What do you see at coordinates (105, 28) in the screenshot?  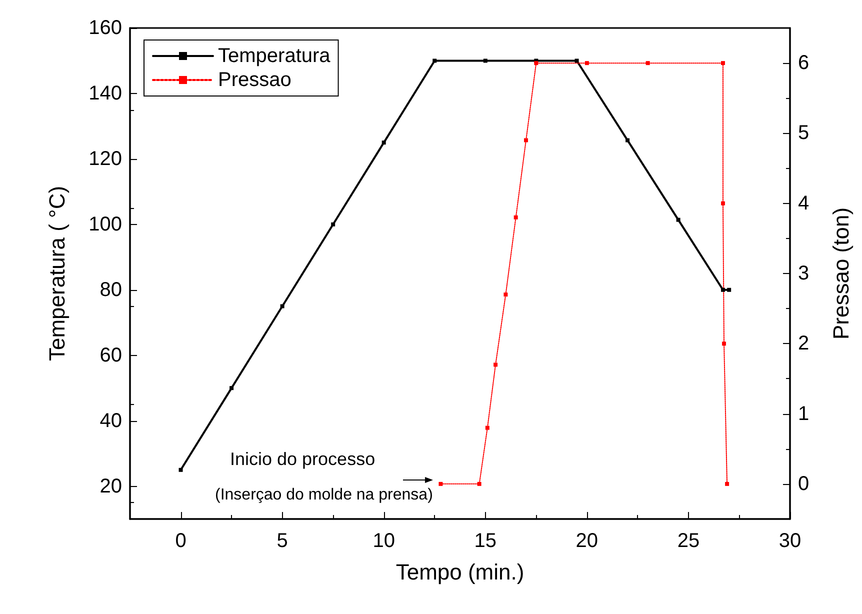 I see `y-tick-label: 160` at bounding box center [105, 28].